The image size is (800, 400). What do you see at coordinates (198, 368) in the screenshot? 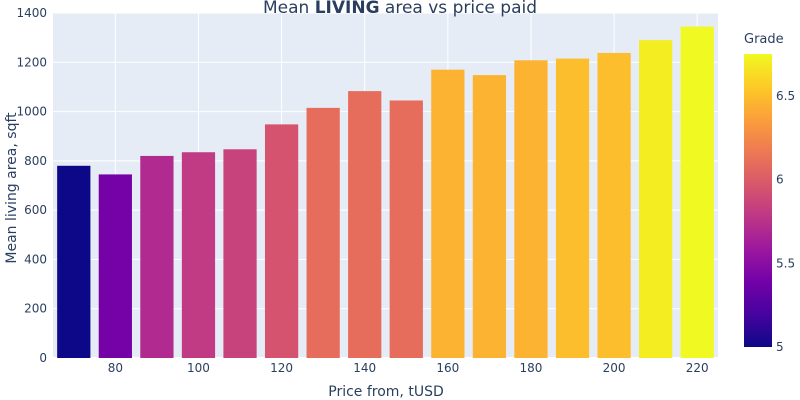
I see `x-tick-label: 100` at bounding box center [198, 368].